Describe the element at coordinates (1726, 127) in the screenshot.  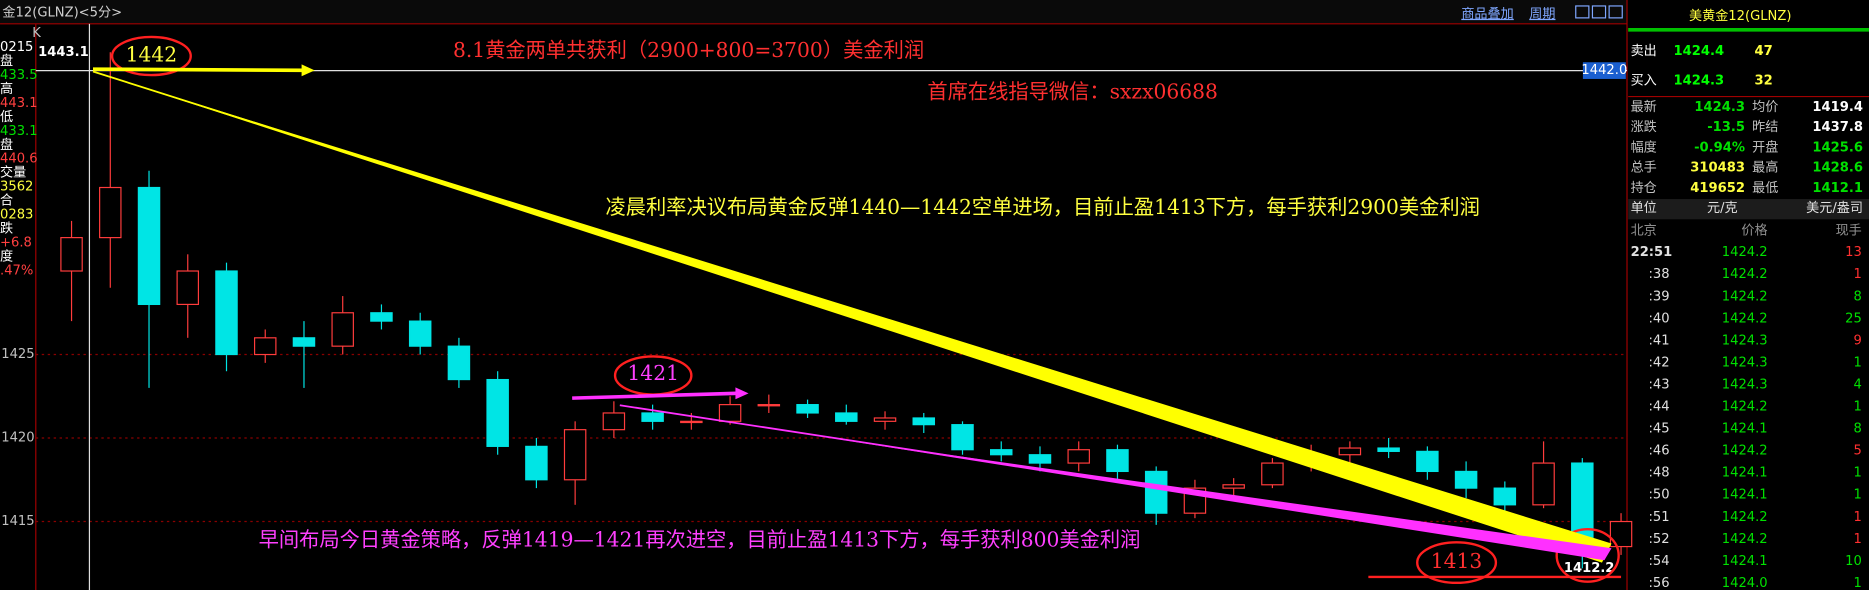
I see `stat-cell: -13.5` at that location.